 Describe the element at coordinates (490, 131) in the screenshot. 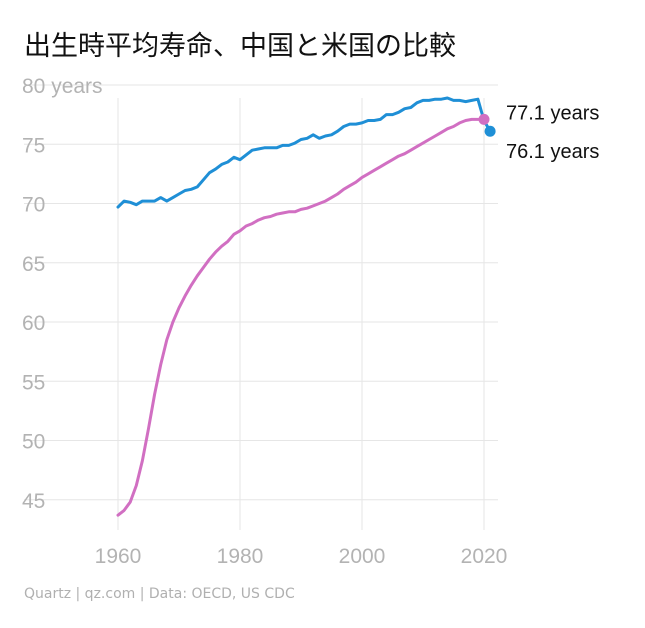

I see `us-end-point` at that location.